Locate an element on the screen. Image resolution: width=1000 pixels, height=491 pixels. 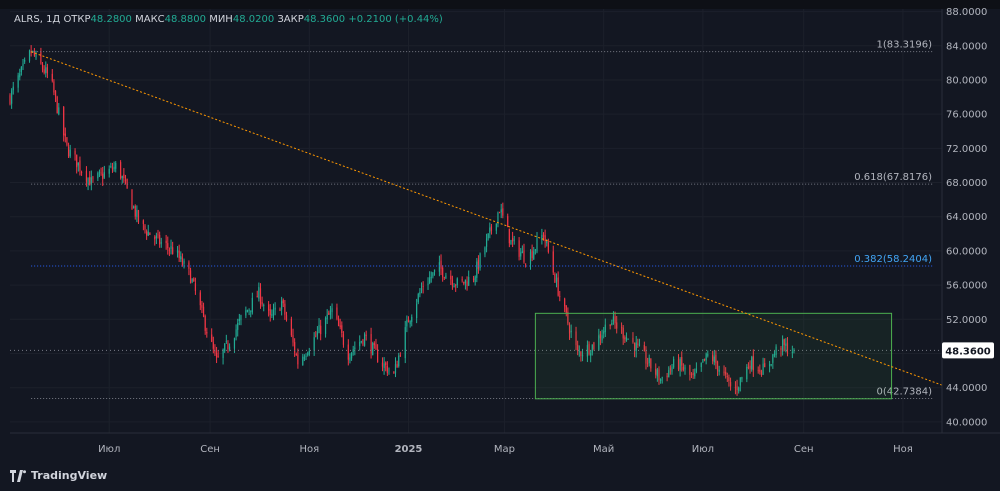
fib-level-label: 0.618(67.8176) is located at coordinates (893, 177).